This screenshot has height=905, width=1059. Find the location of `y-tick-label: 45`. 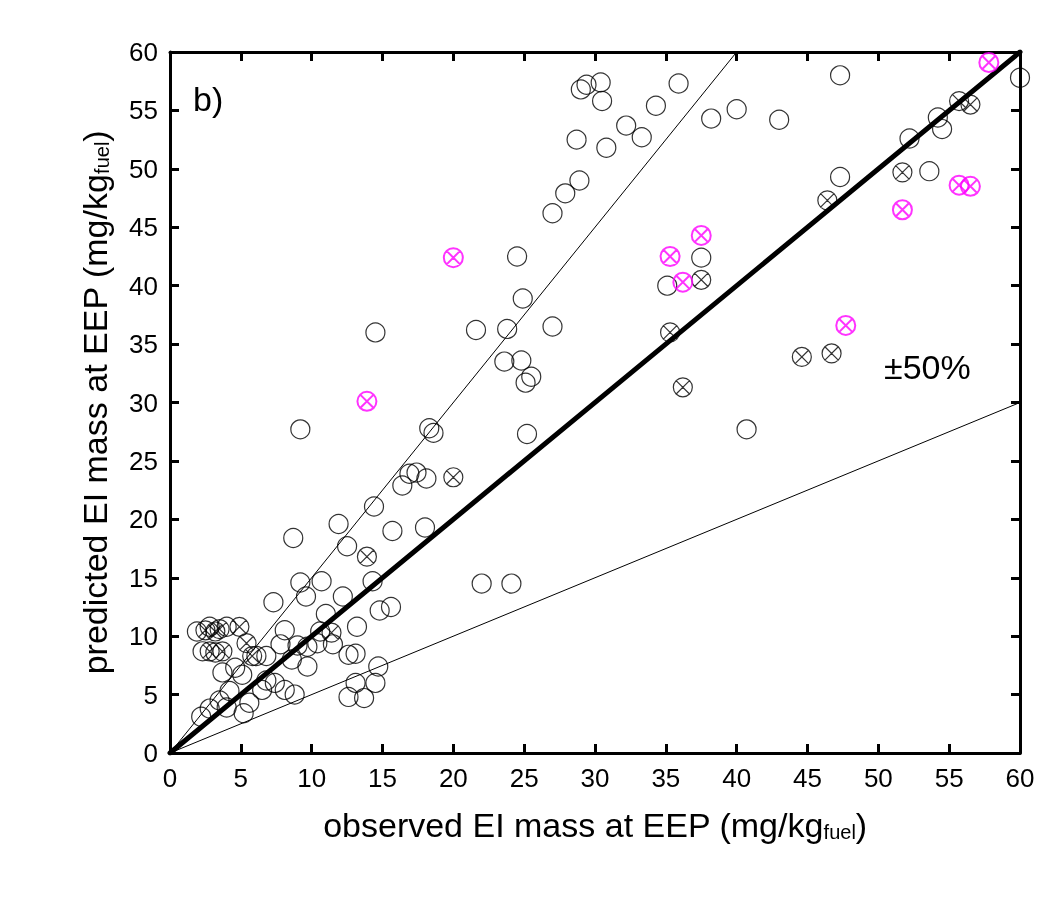

y-tick-label: 45 is located at coordinates (143, 227).